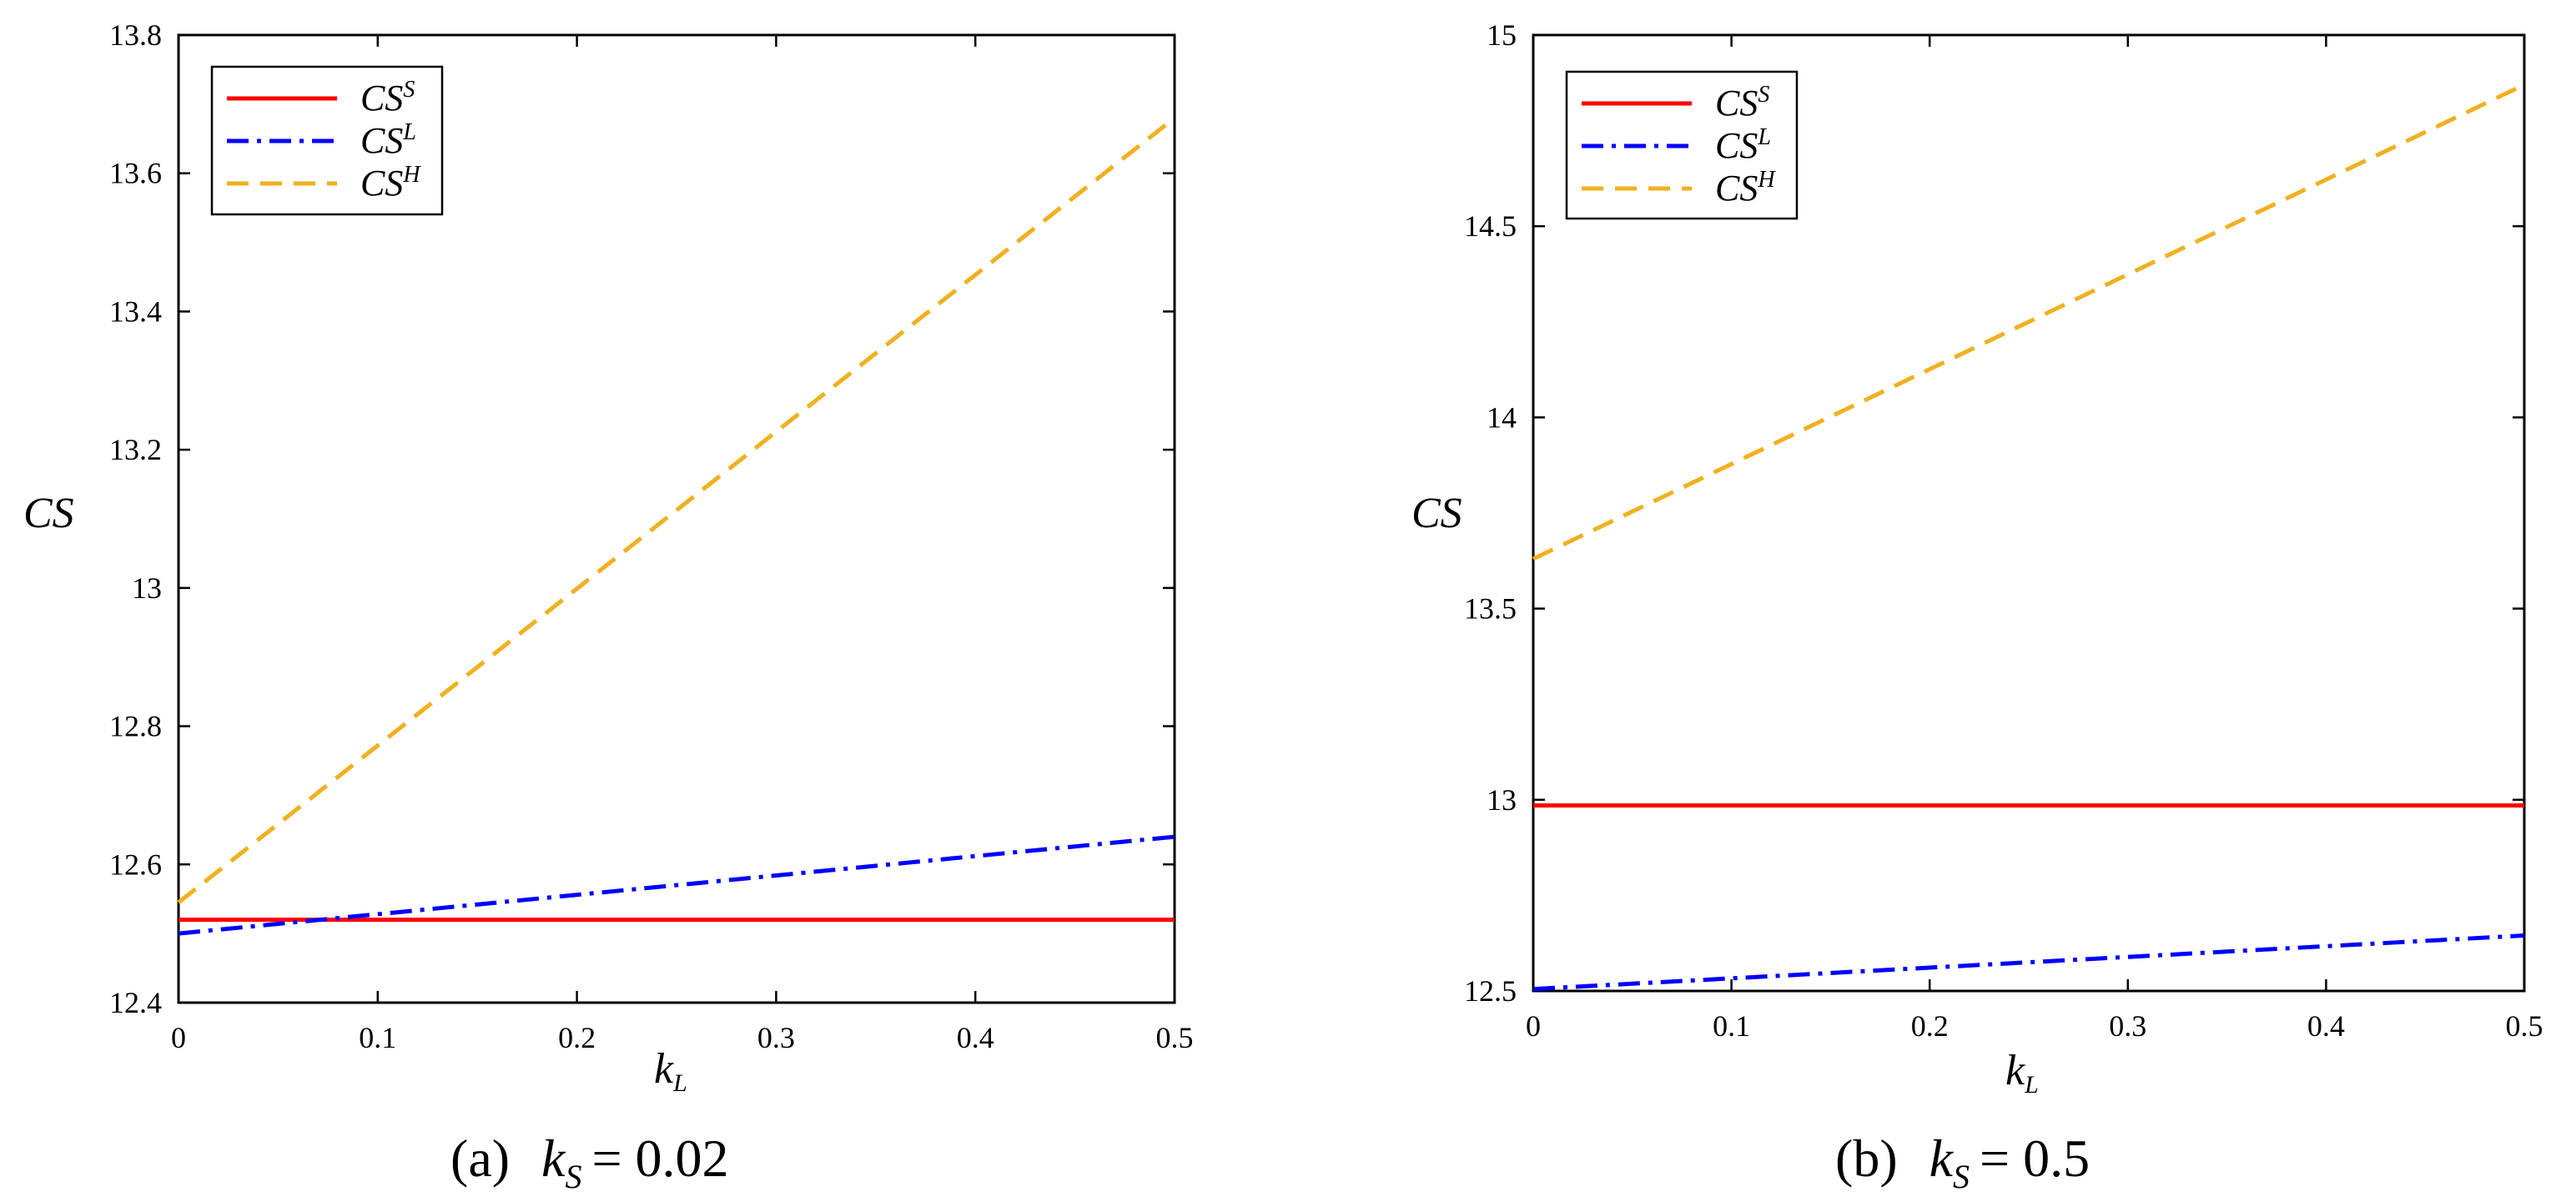 This screenshot has width=2576, height=1202. Describe the element at coordinates (135, 35) in the screenshot. I see `y-tick-label: 13.8` at that location.